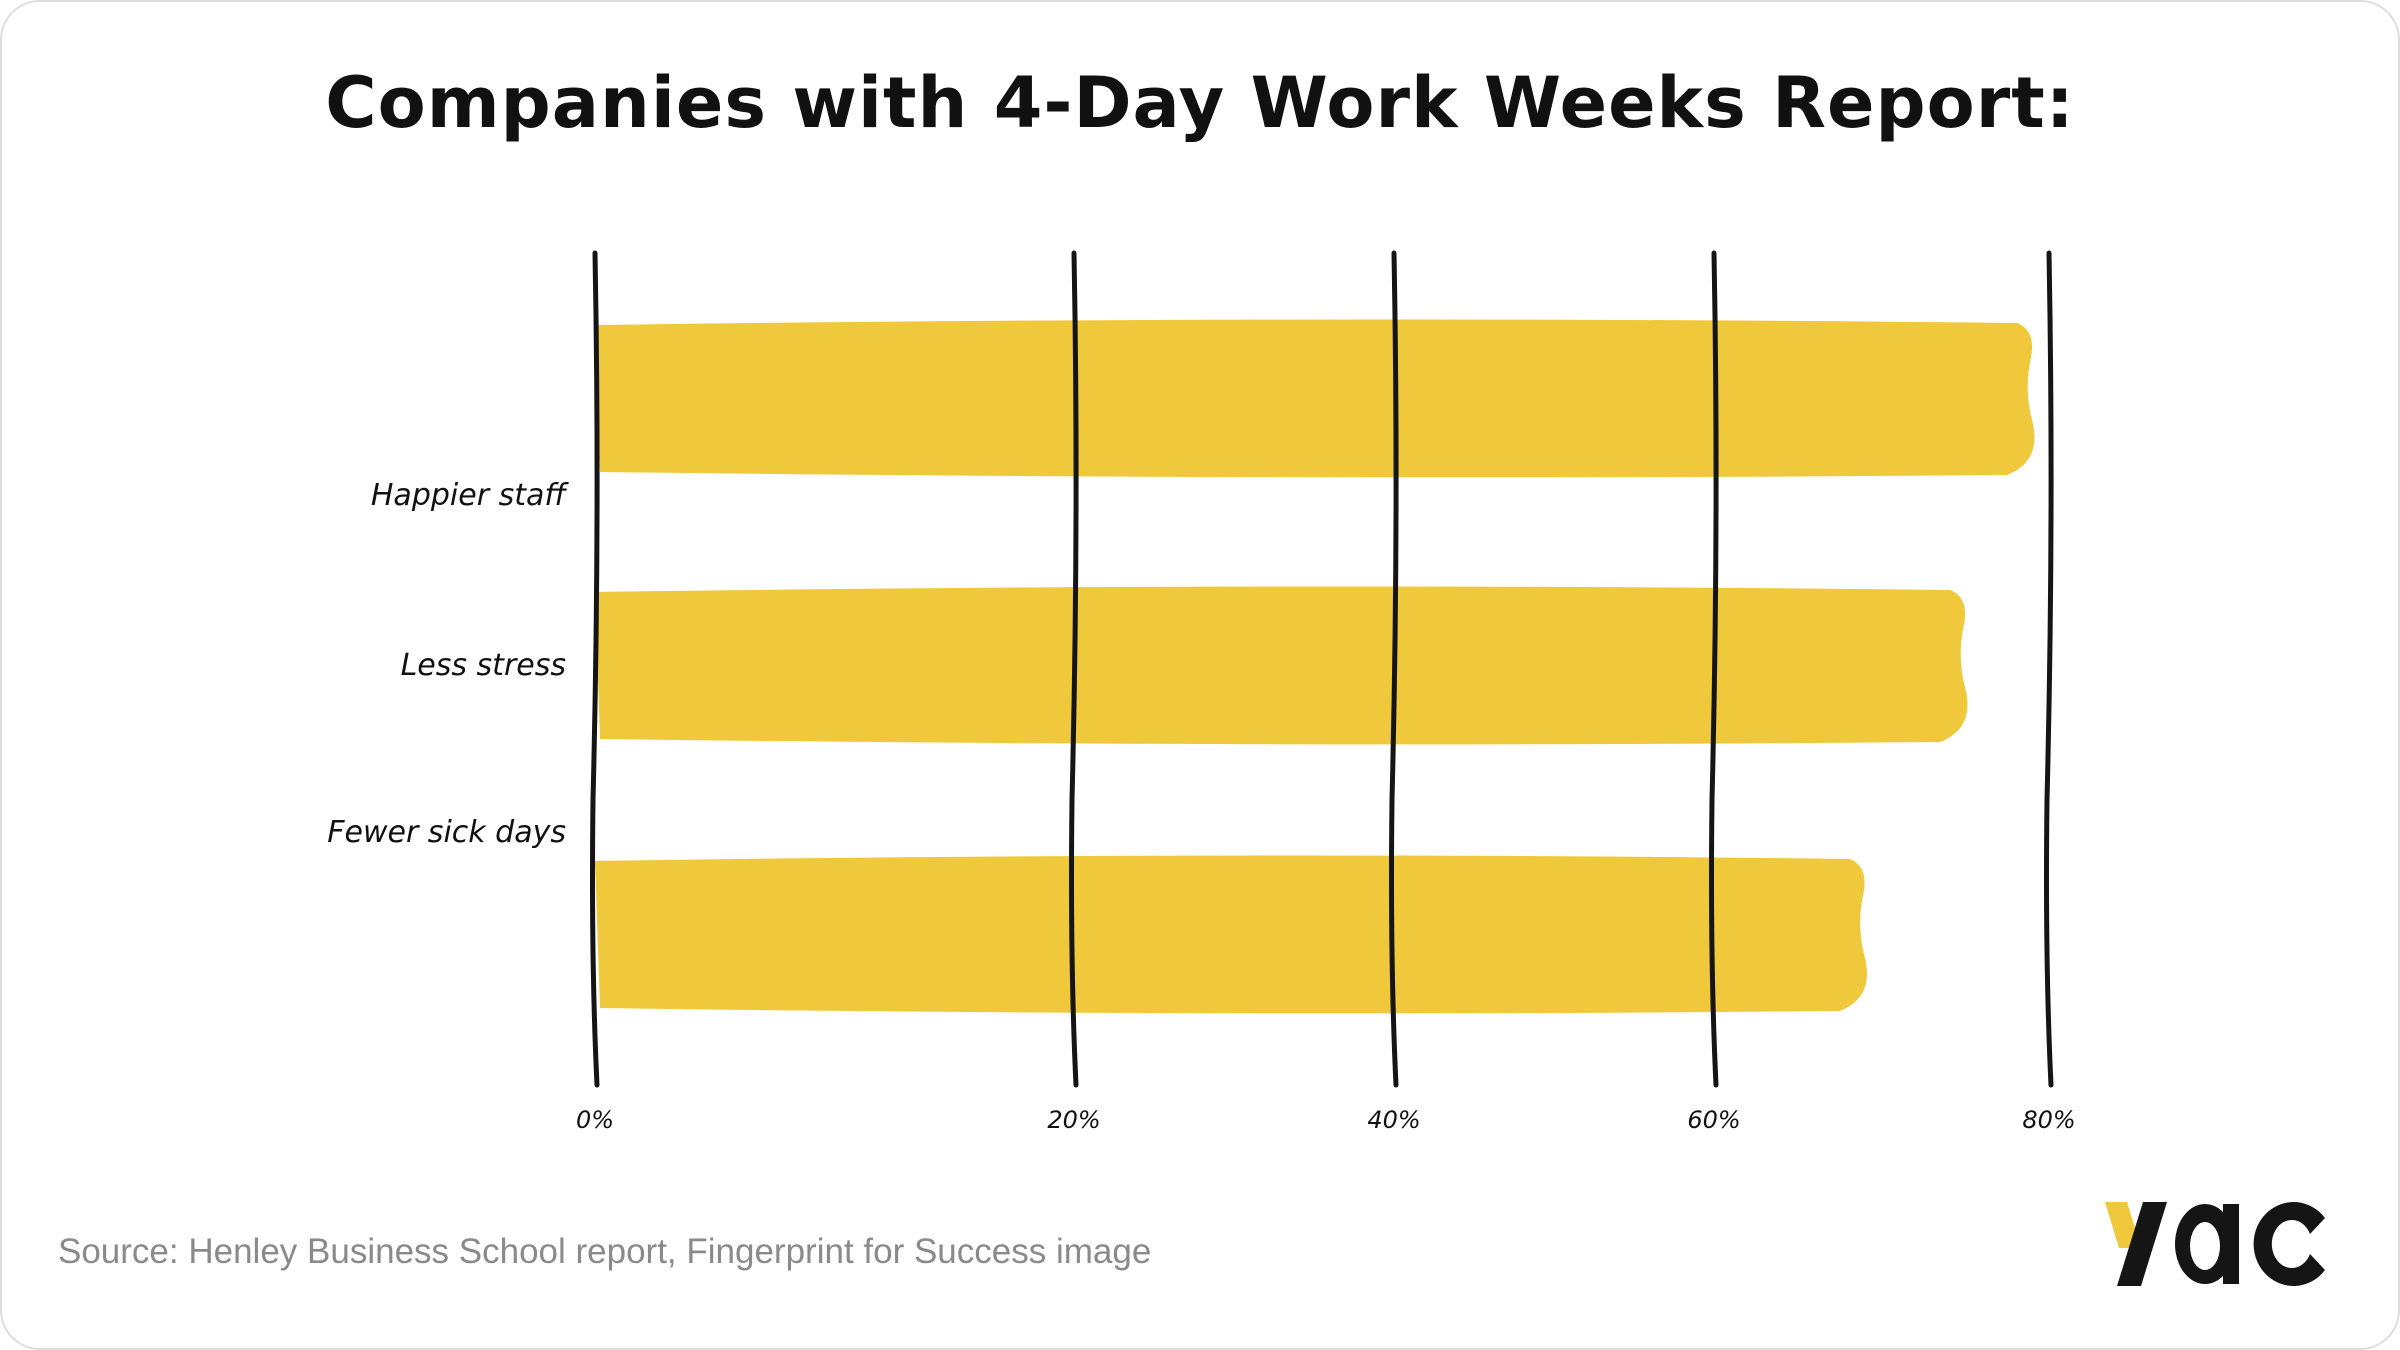 Image resolution: width=2400 pixels, height=1350 pixels. I want to click on bar-fewer-sick-days, so click(1231, 934).